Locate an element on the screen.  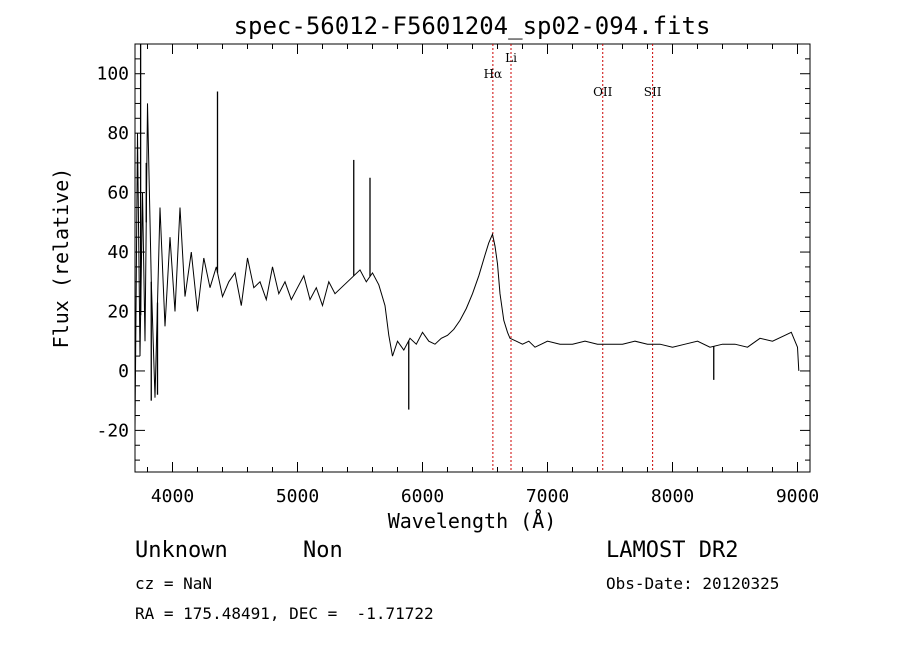
line-marker-label: OII is located at coordinates (603, 92).